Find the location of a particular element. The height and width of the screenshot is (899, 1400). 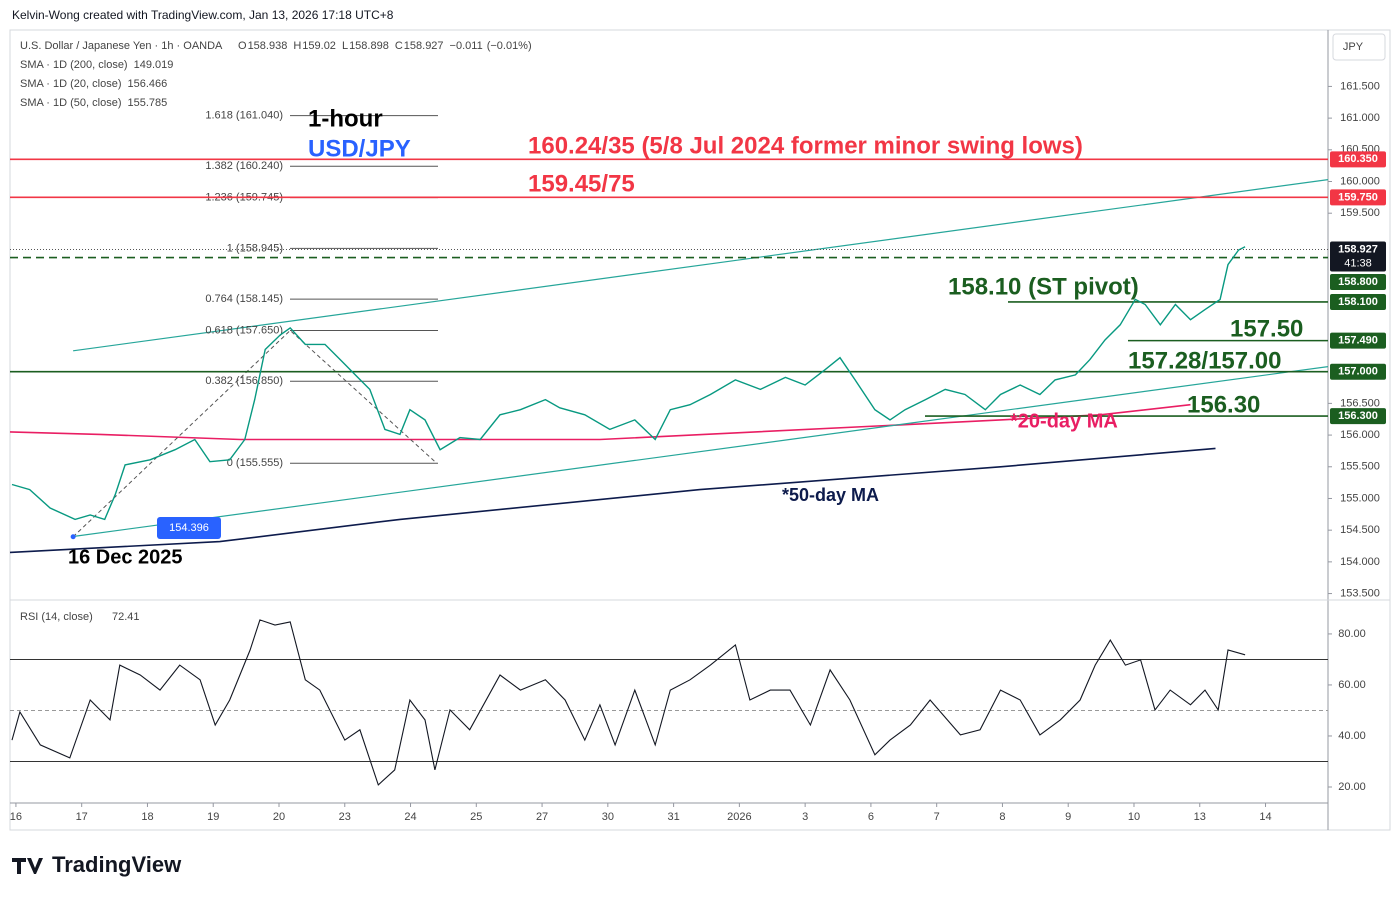

fib-label: 1.382 (160.240) is located at coordinates (244, 166).